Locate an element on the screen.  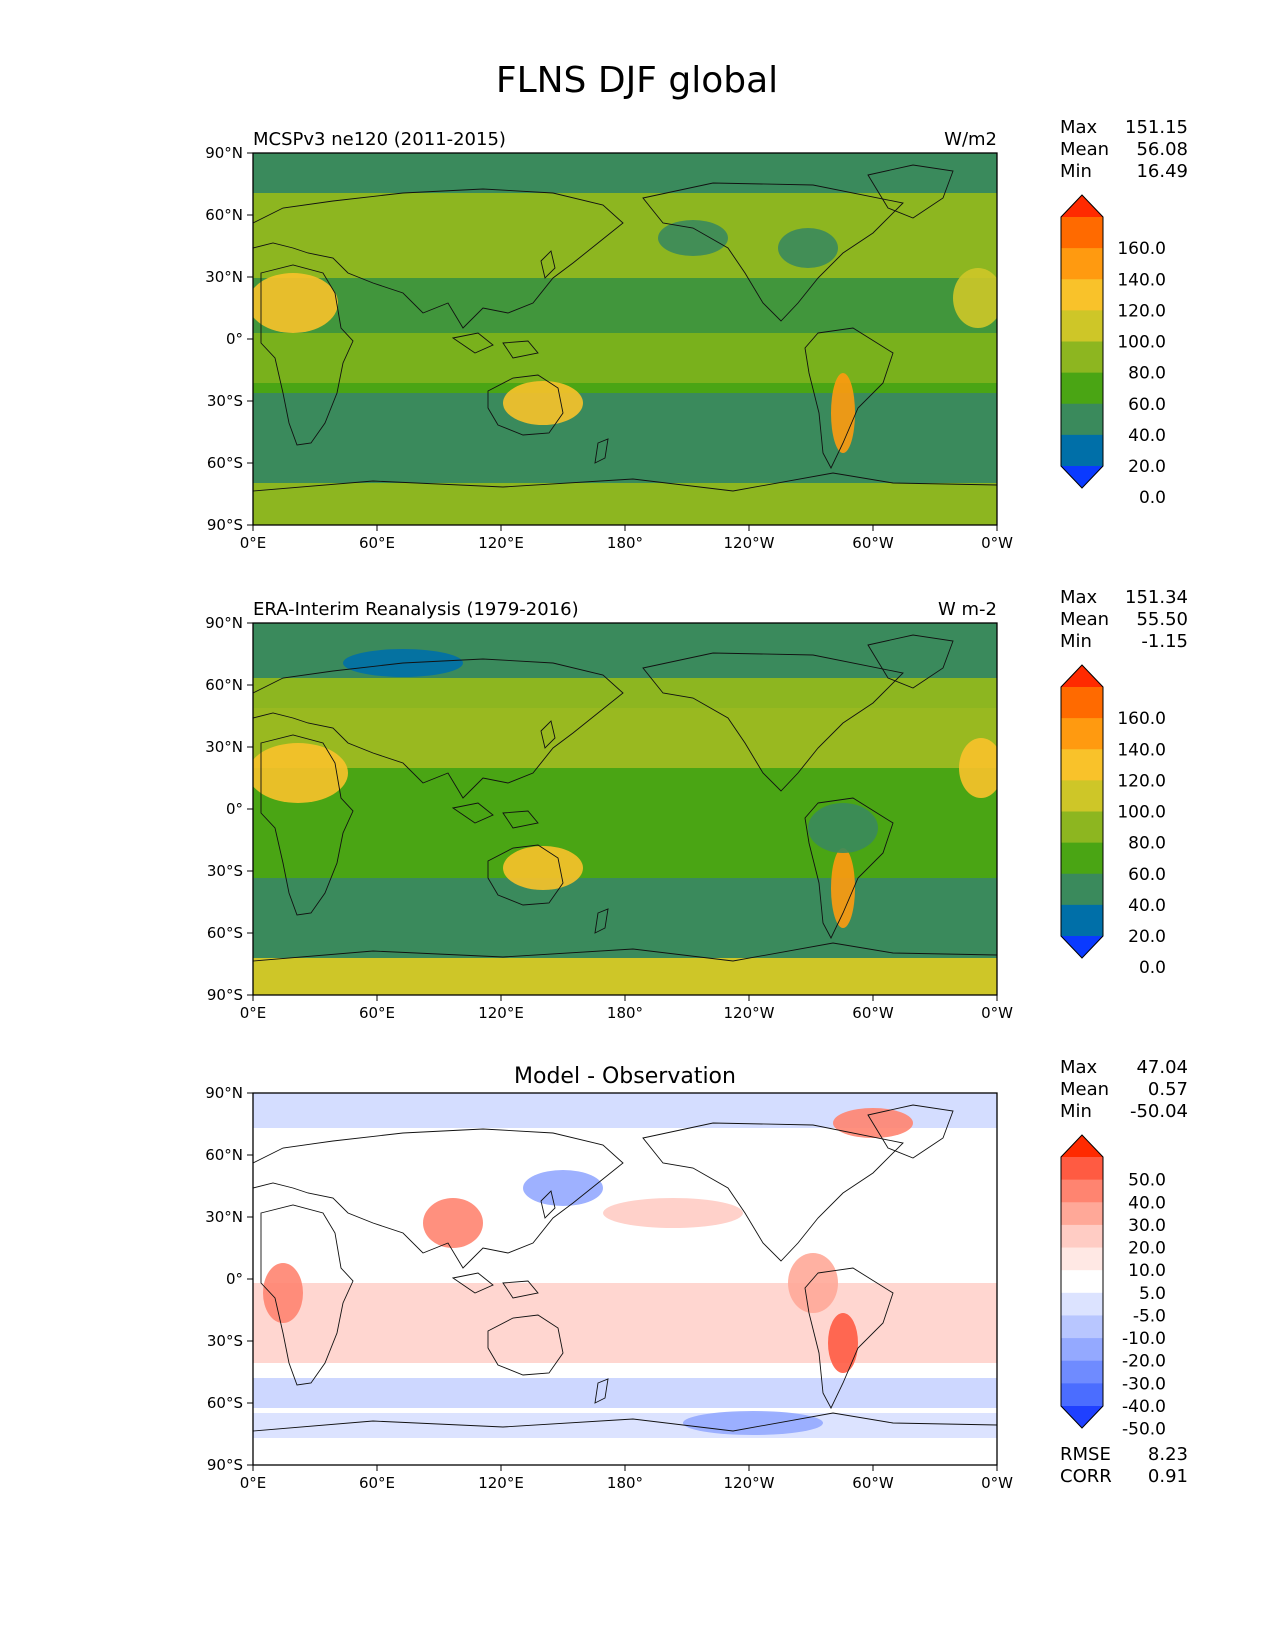
metric-label: RMSE is located at coordinates (1085, 1454).